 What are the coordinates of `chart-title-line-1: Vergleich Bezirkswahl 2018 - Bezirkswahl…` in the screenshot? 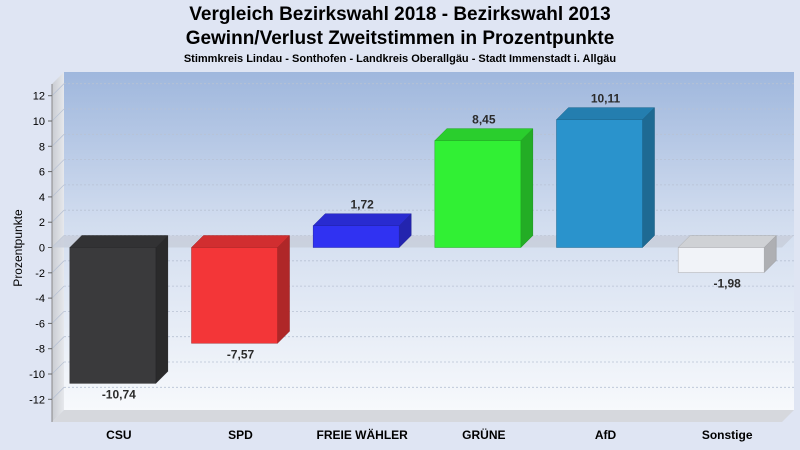 It's located at (400, 14).